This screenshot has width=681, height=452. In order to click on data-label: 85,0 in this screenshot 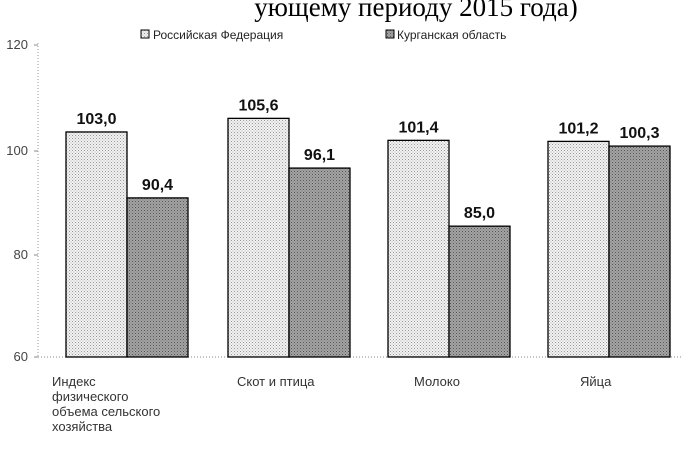, I will do `click(479, 213)`.